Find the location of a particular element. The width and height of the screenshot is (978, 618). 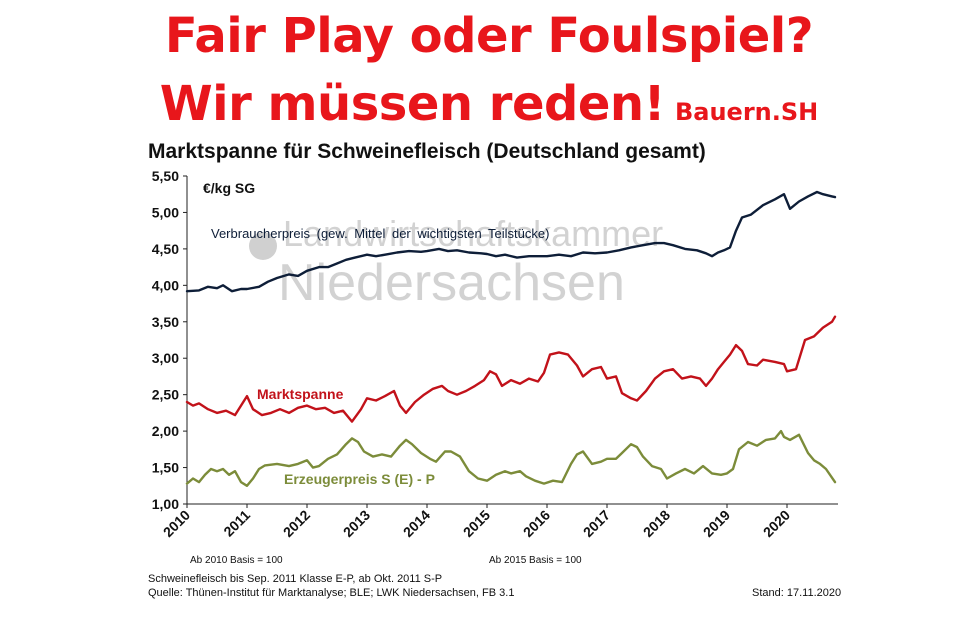

footer-stand: Stand: 17.11.2020 is located at coordinates (797, 593).